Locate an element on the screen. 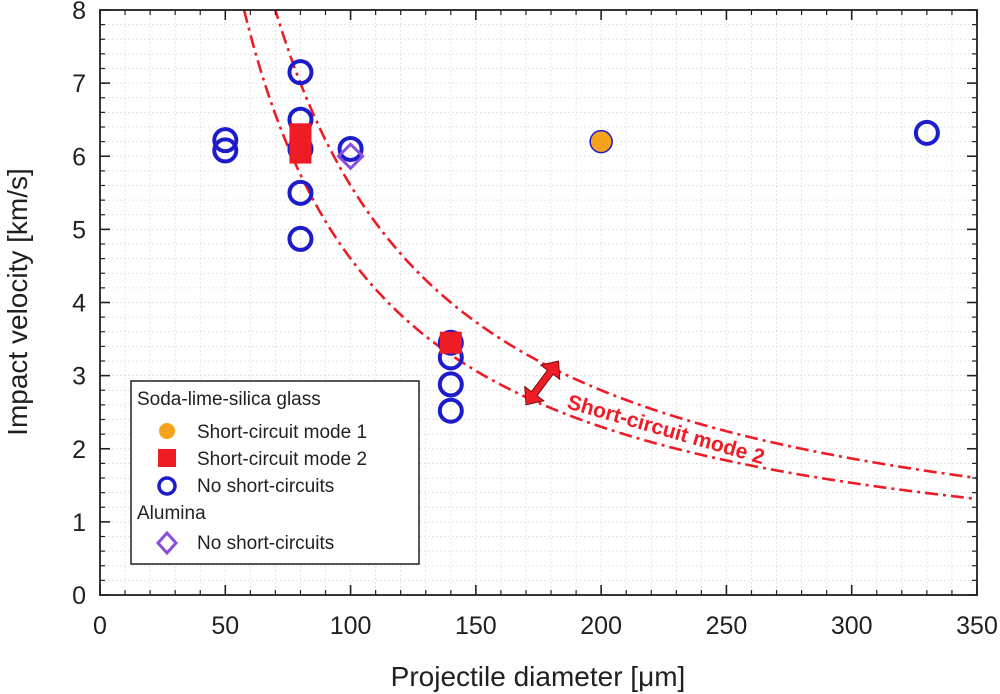  y-tick-label: 5 is located at coordinates (79, 230).